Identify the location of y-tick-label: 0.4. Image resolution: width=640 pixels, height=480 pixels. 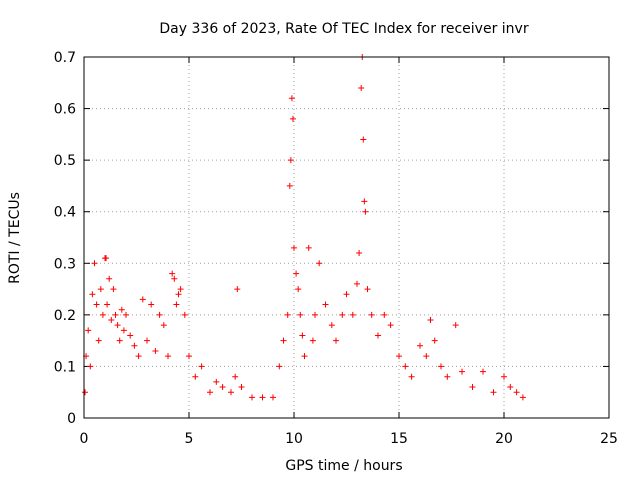
(65, 213).